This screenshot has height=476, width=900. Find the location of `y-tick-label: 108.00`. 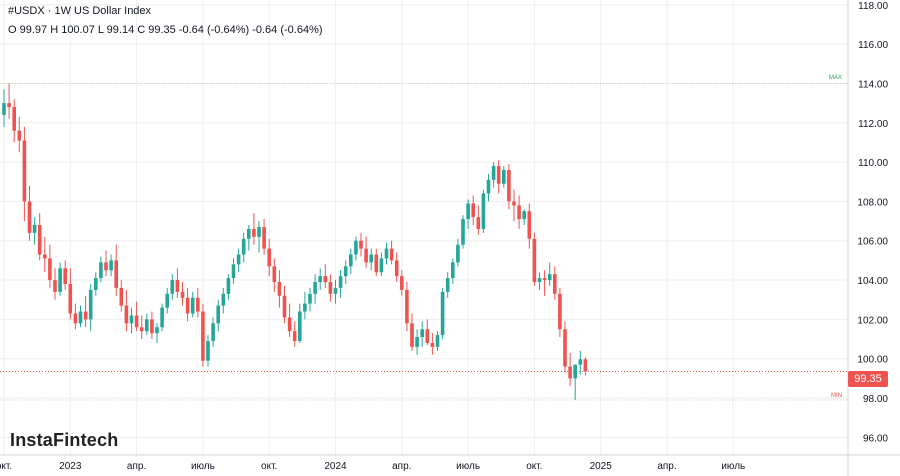

y-tick-label: 108.00 is located at coordinates (872, 202).